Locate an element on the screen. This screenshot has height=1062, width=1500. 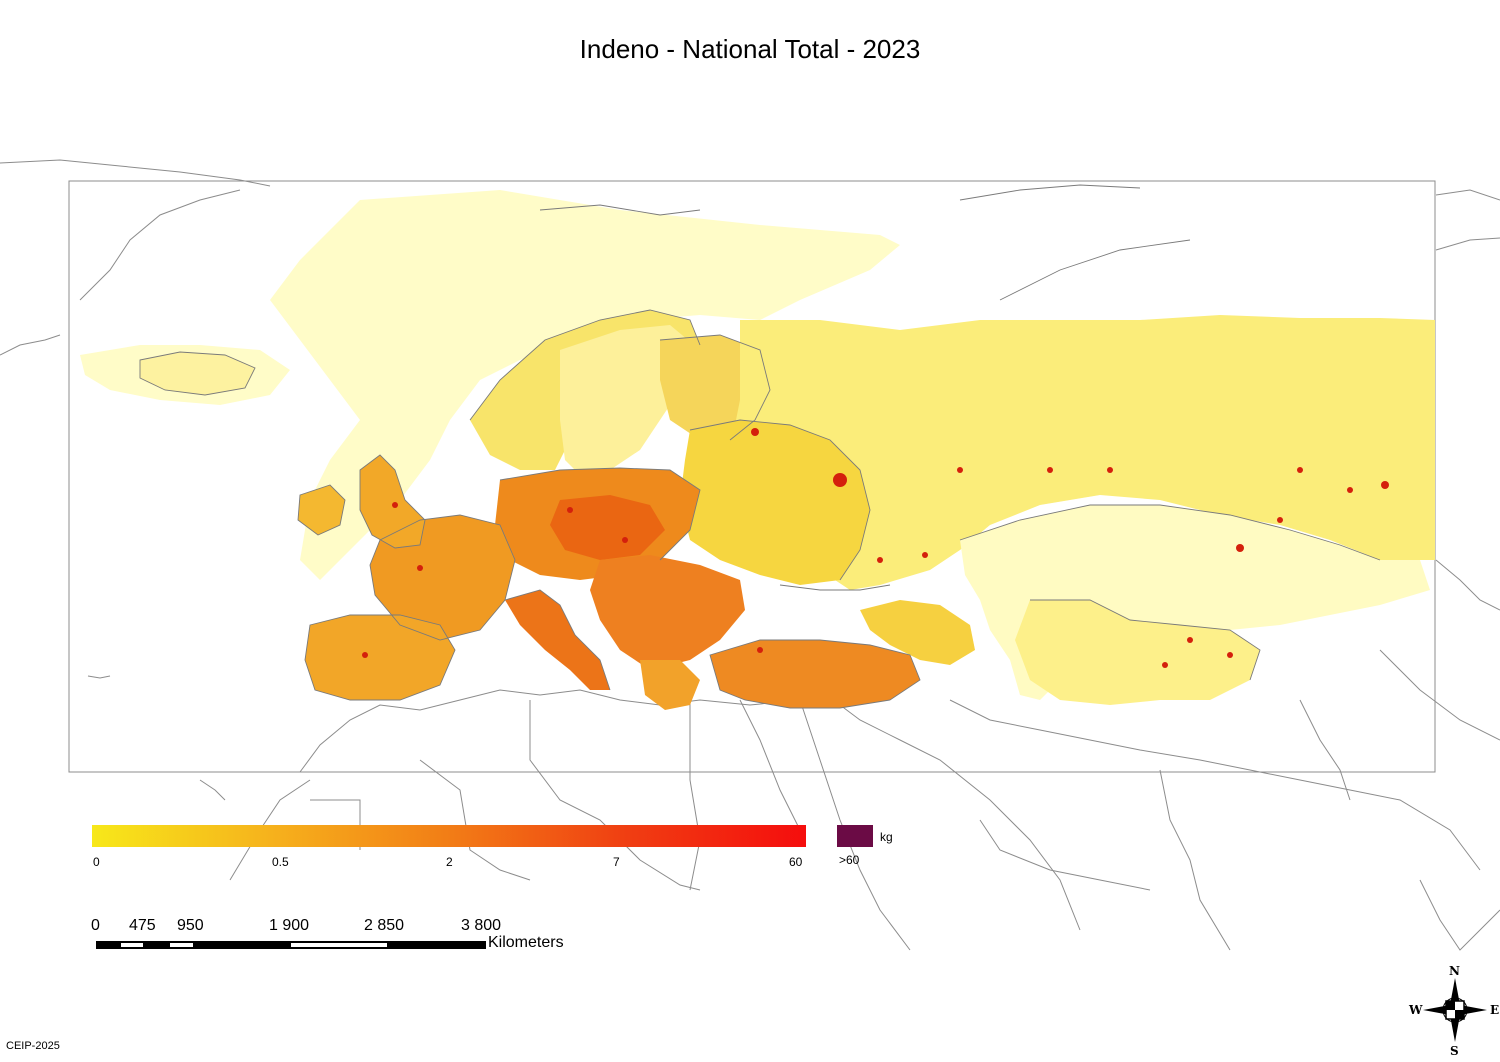
scale-tick-5: 3 800 is located at coordinates (481, 925).